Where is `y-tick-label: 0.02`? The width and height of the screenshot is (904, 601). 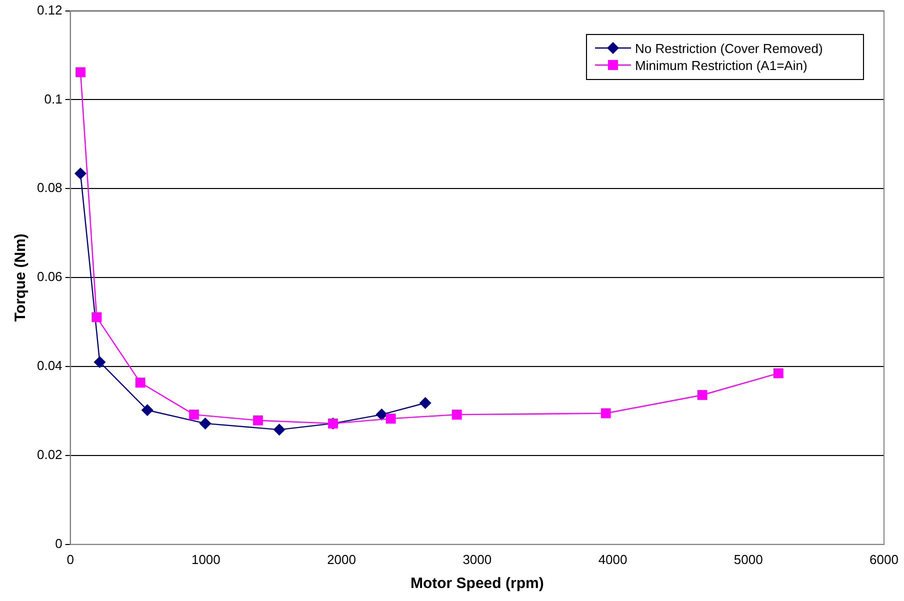 y-tick-label: 0.02 is located at coordinates (49, 454).